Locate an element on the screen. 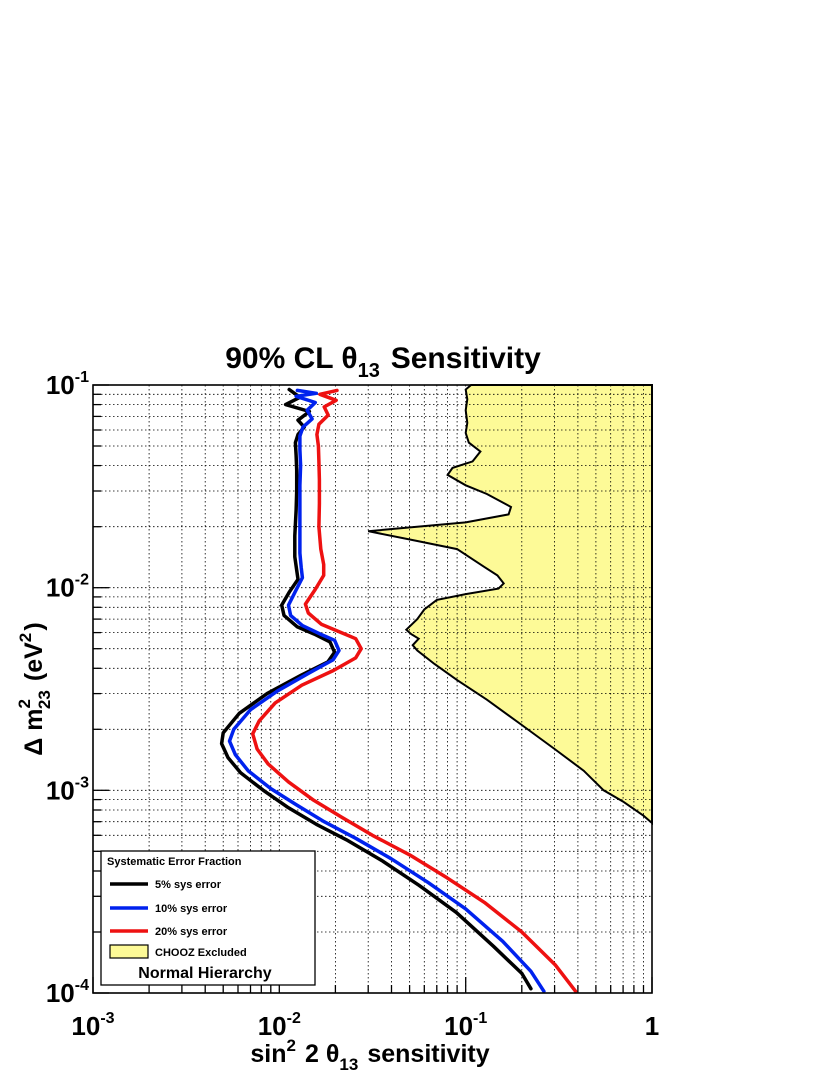  x-tick-label: 10⁻² is located at coordinates (279, 1025).